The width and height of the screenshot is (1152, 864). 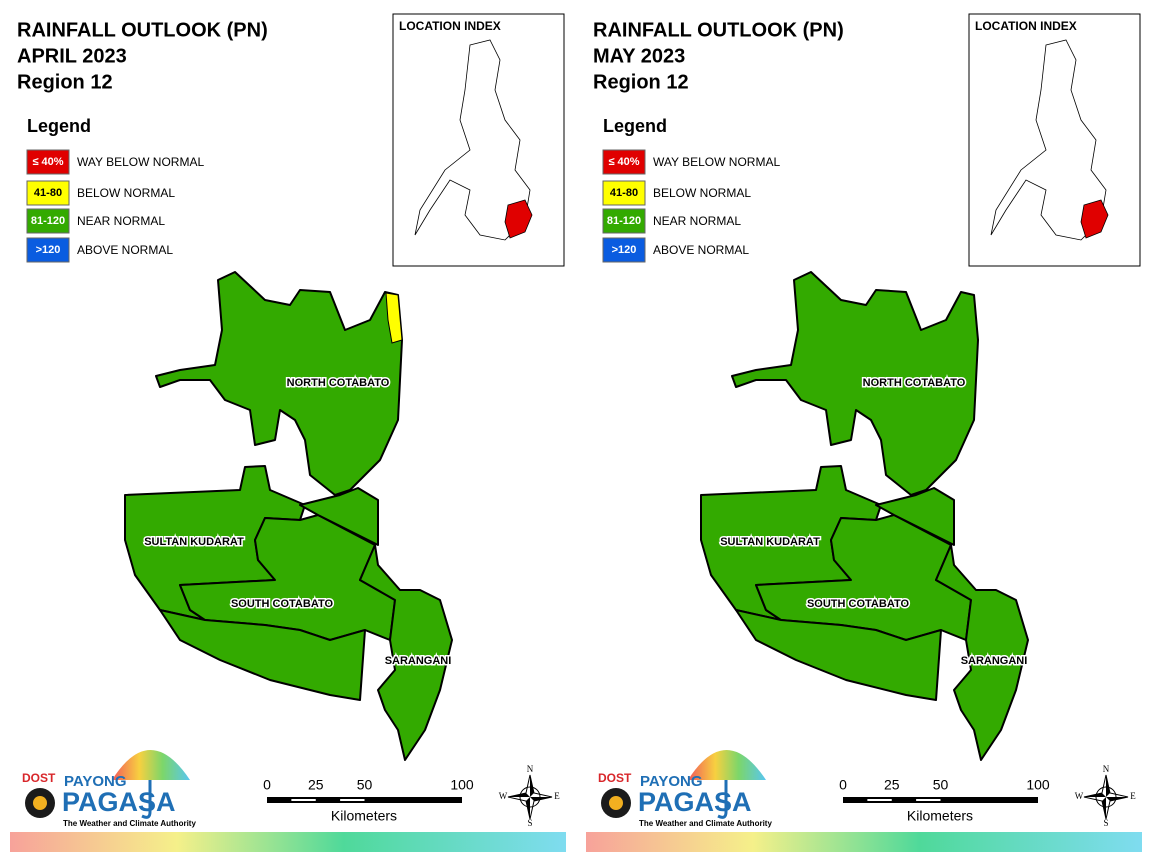 What do you see at coordinates (72, 56) in the screenshot?
I see `title-line: APRIL 2023` at bounding box center [72, 56].